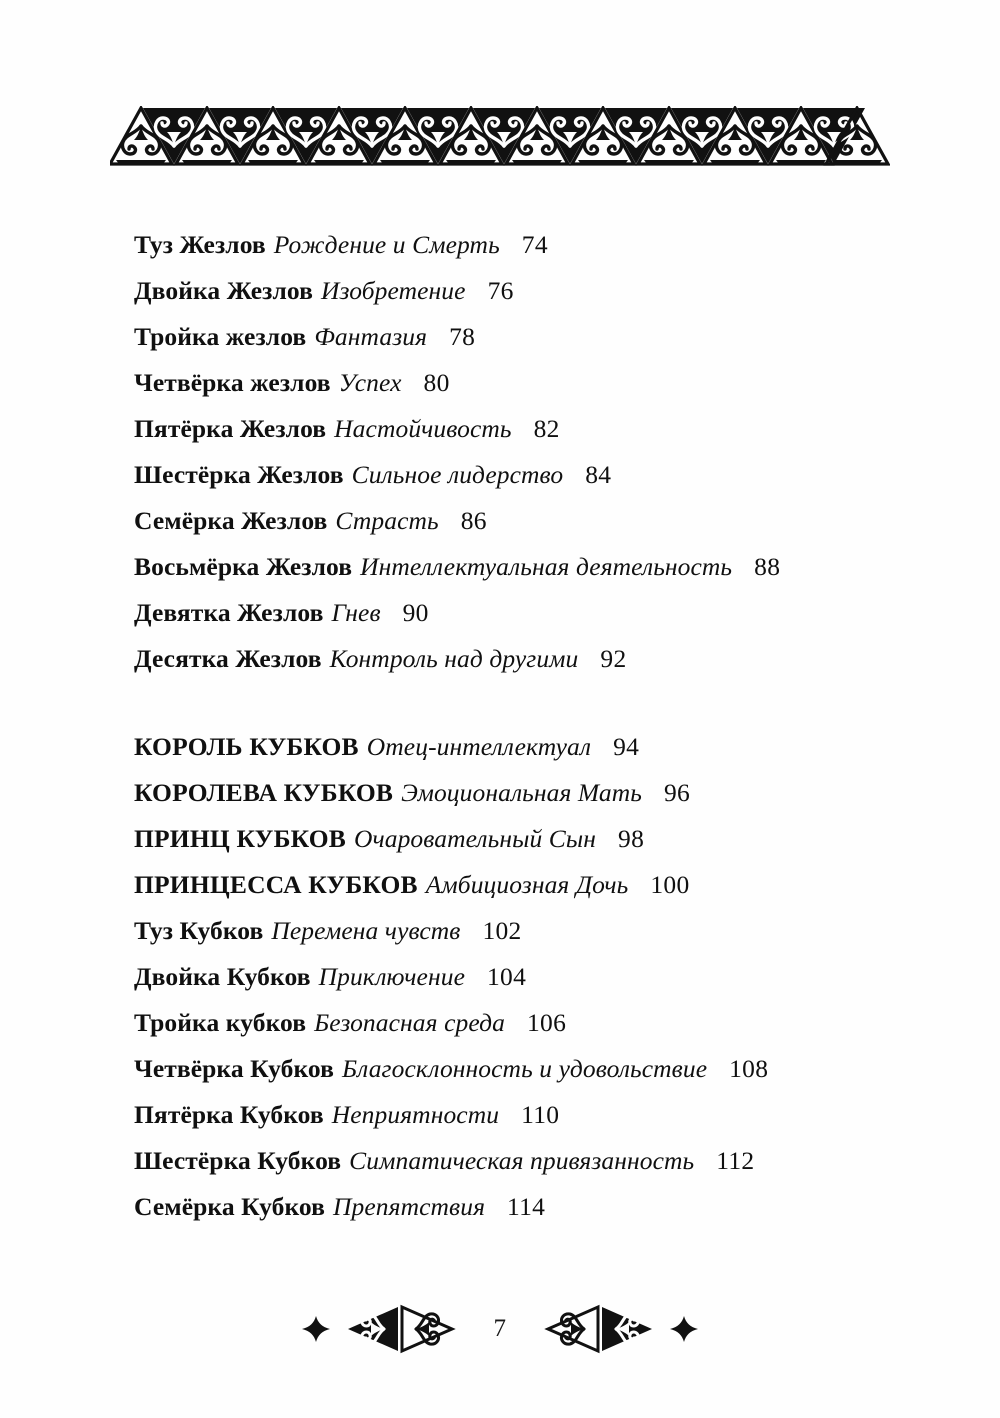 This screenshot has width=1000, height=1418. Describe the element at coordinates (475, 838) in the screenshot. I see `toc-entry-subtitle: Очаровательный Сын` at that location.